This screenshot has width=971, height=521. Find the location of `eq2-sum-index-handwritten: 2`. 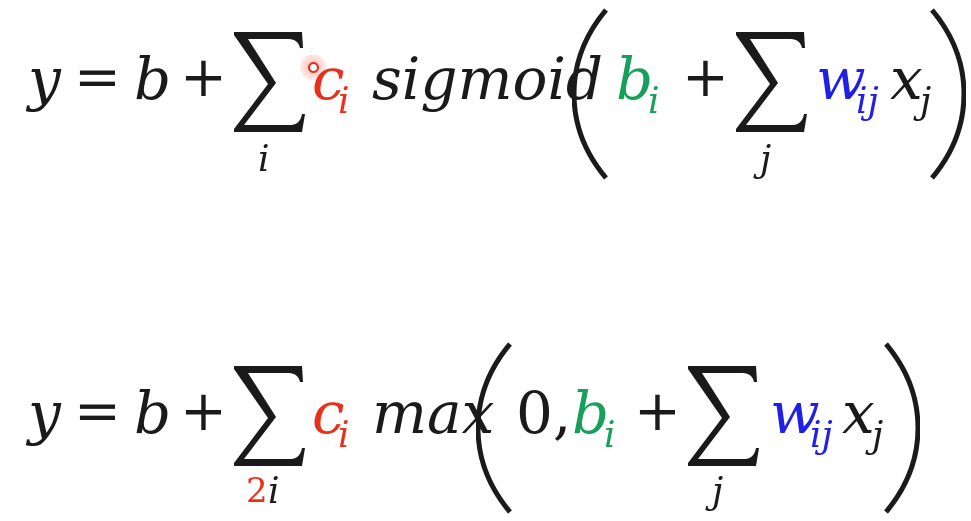

eq2-sum-index-handwritten: 2 is located at coordinates (257, 491).